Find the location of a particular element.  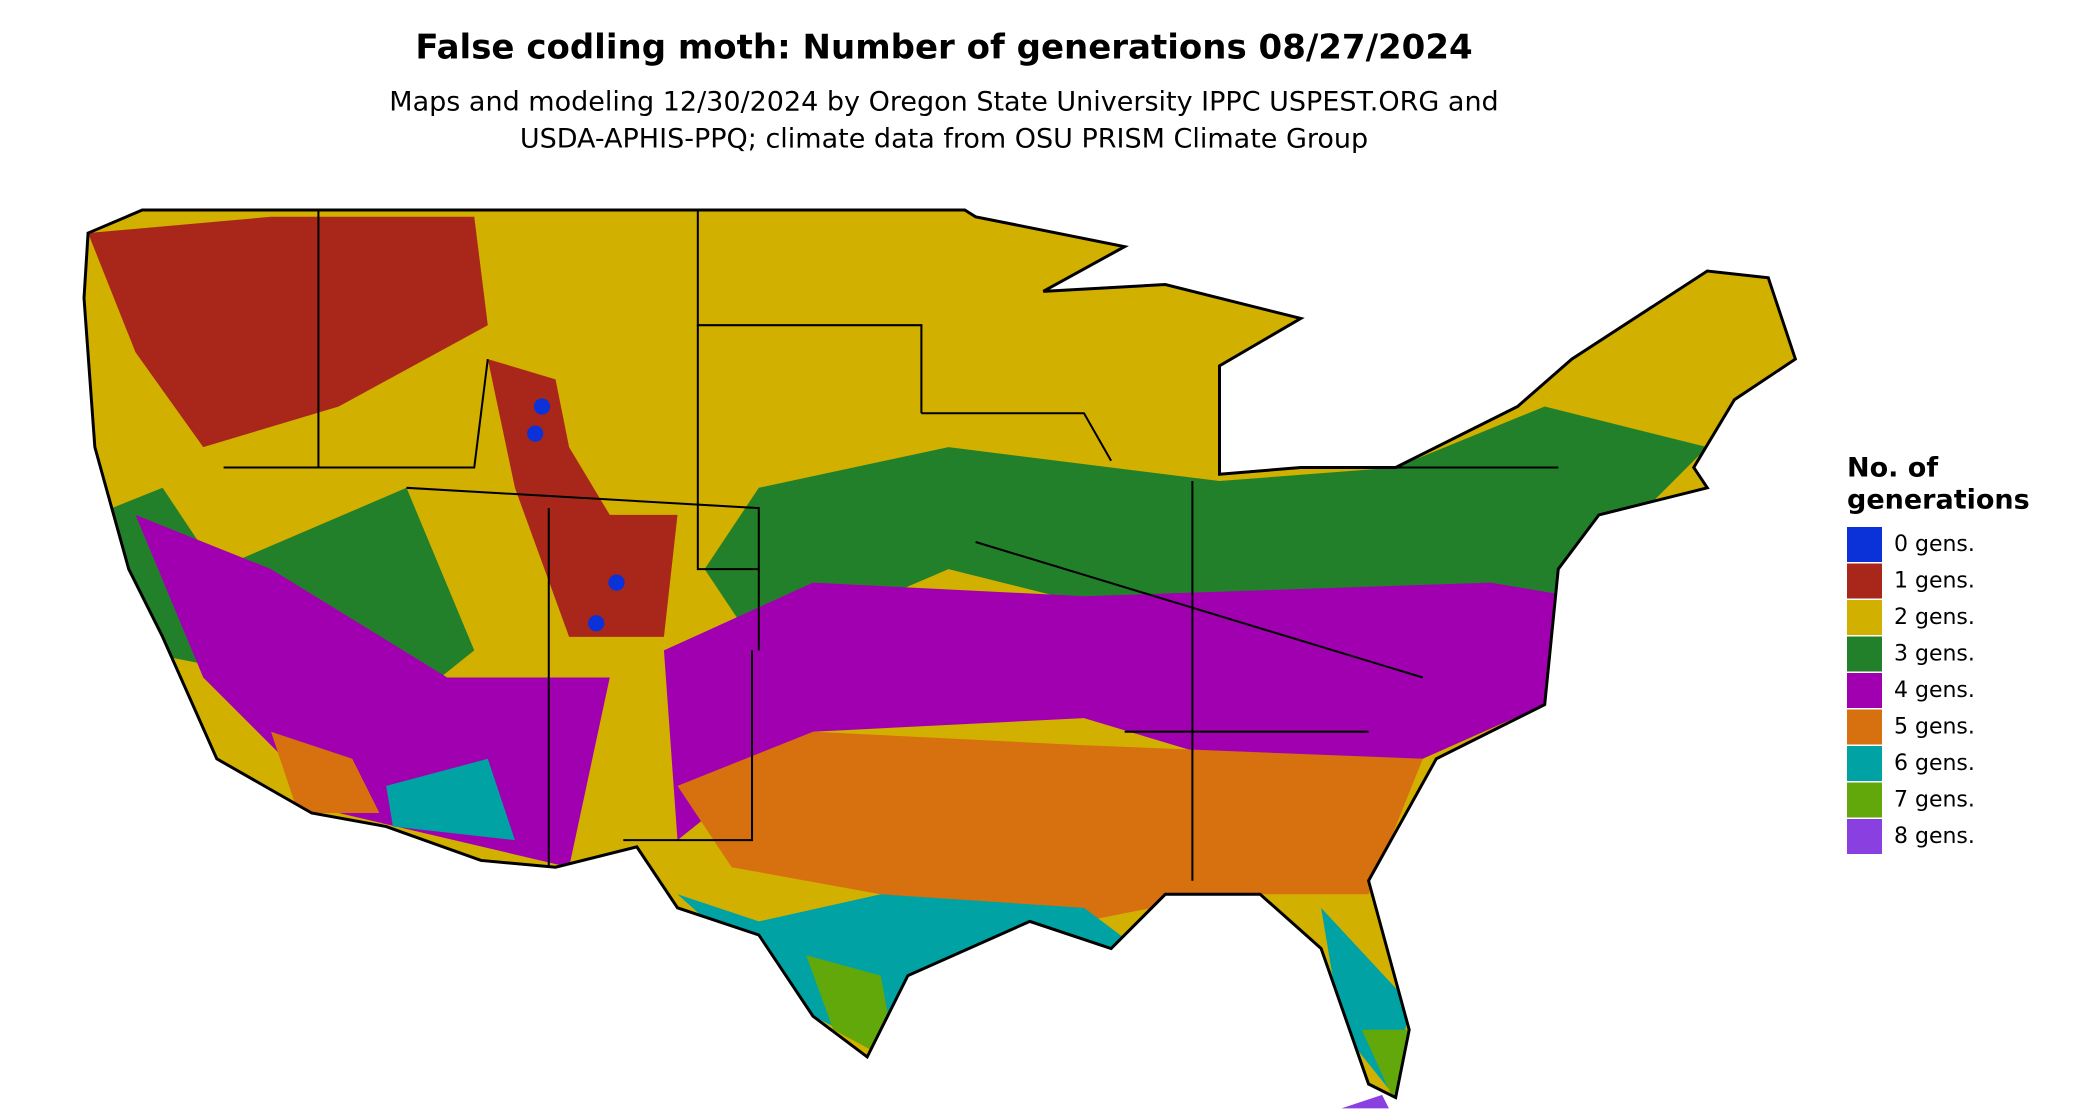

legend-title: generations is located at coordinates (1938, 500).